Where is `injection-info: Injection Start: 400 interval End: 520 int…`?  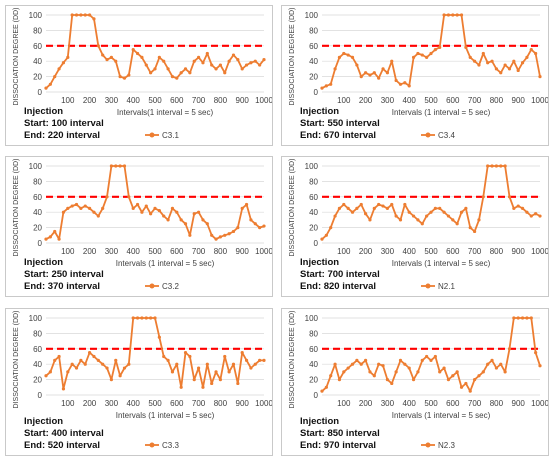
injection-info: Injection Start: 400 interval End: 520 int… is located at coordinates (64, 434).